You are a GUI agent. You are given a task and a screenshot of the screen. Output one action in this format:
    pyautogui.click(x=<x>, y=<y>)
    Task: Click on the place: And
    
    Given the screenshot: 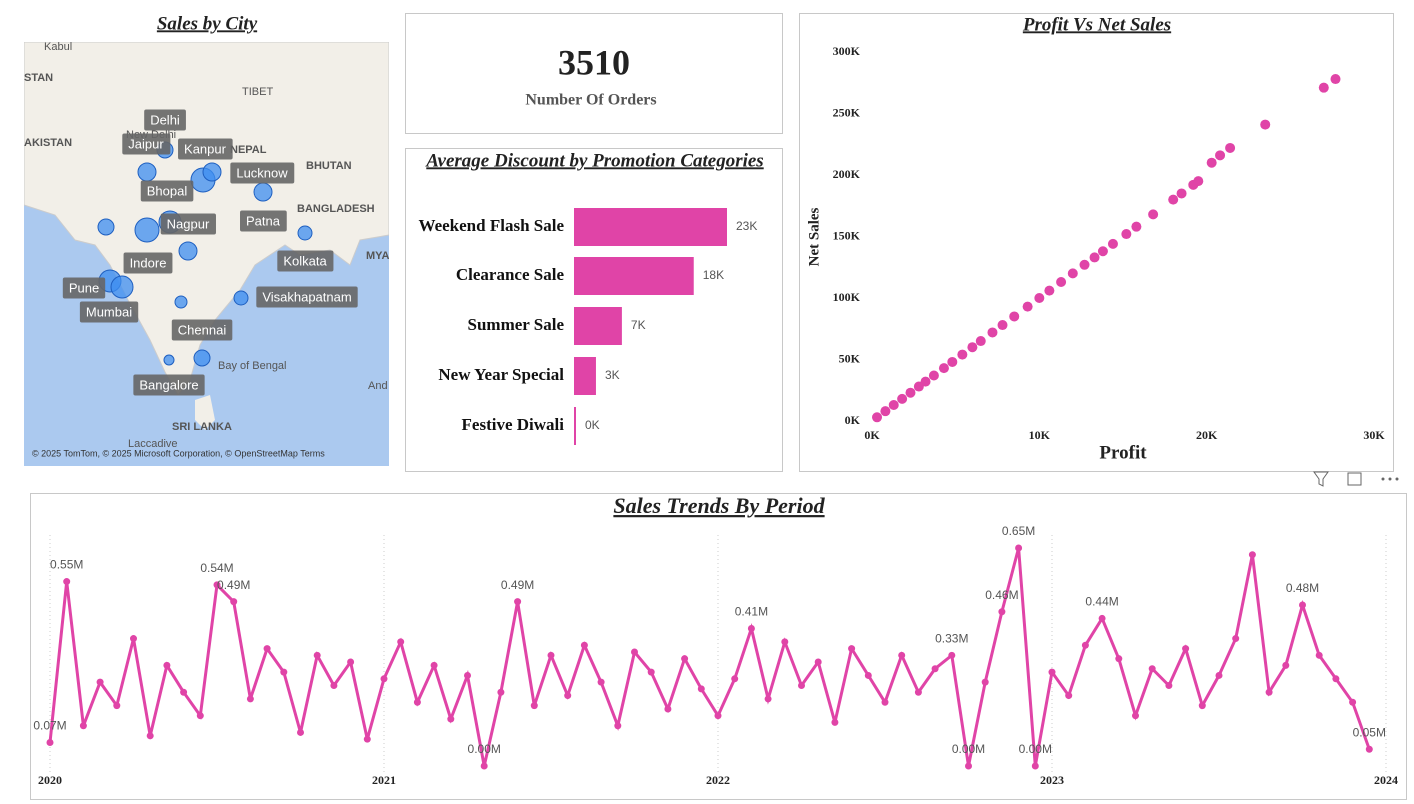 What is the action you would take?
    pyautogui.click(x=378, y=386)
    